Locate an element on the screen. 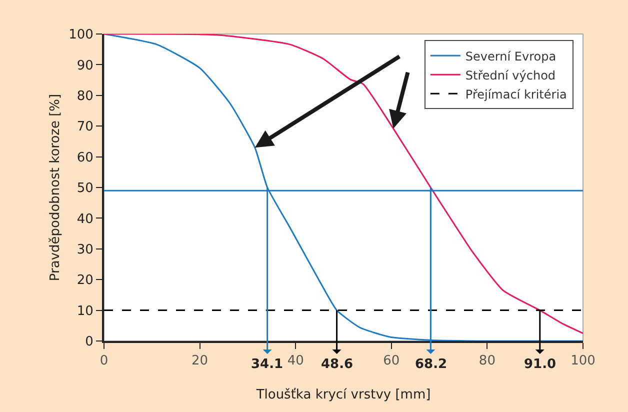 The width and height of the screenshot is (628, 412). x-axis-title: Tloušťka krycí vrstvy [mm] is located at coordinates (343, 395).